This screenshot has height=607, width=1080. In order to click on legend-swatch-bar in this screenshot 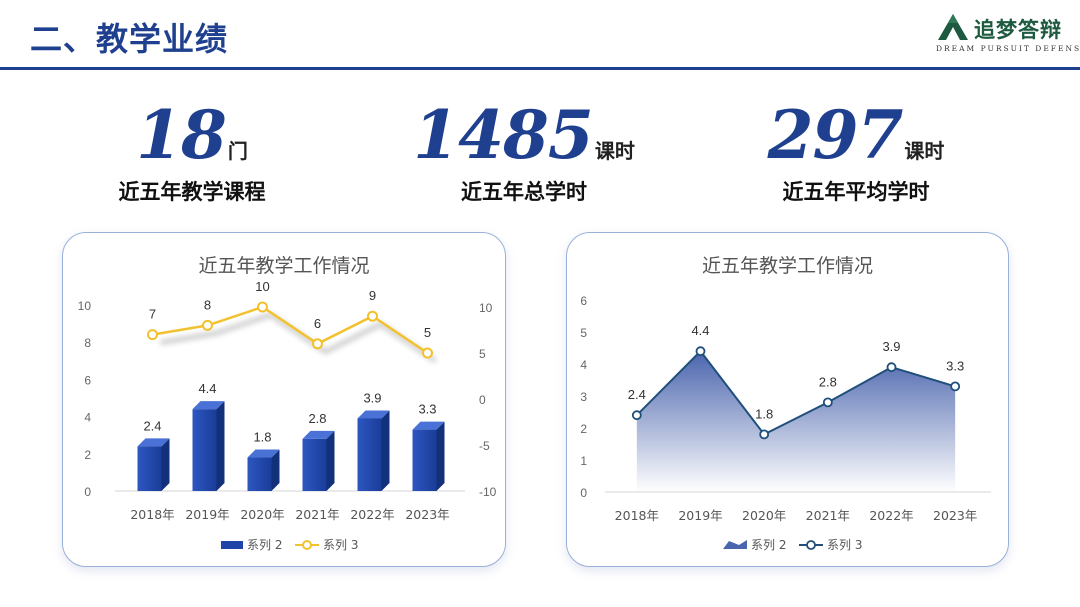, I will do `click(232, 545)`.